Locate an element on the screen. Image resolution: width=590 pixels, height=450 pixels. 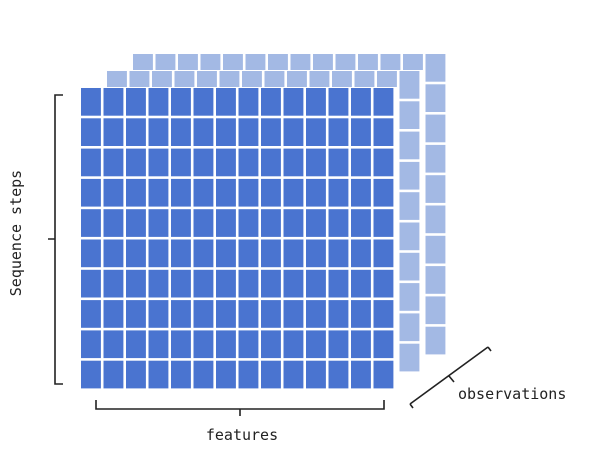
observations-bracket is located at coordinates (450, 377).